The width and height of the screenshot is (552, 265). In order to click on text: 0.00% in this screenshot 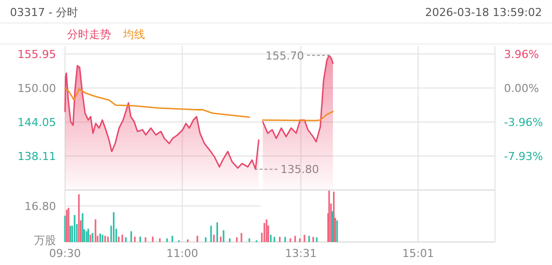, I will do `click(521, 88)`.